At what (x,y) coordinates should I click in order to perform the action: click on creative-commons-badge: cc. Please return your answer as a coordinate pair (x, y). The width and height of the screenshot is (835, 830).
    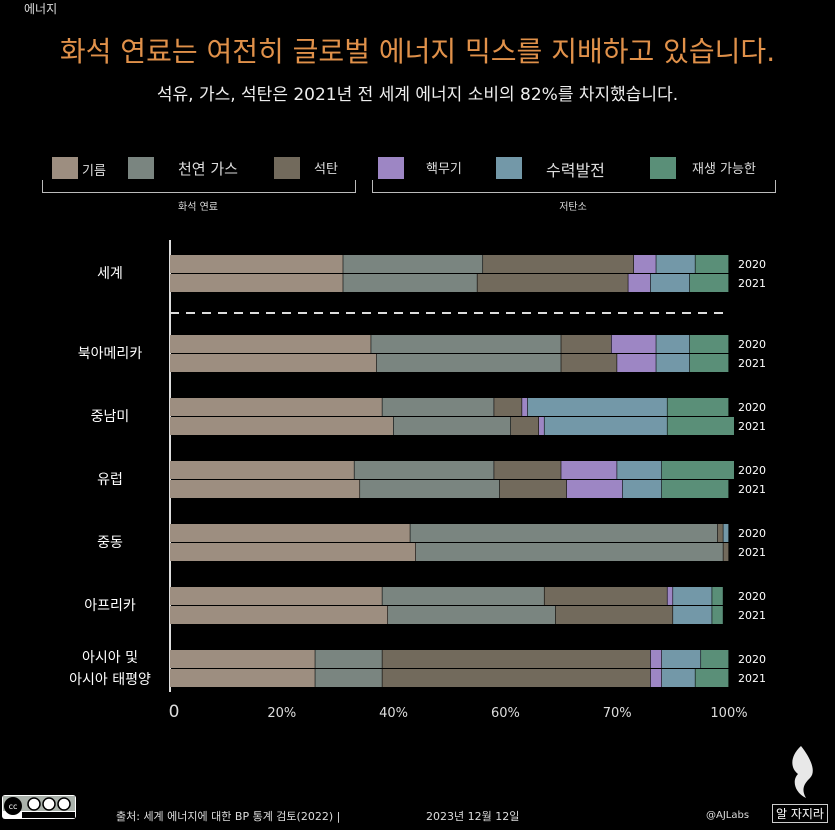
    Looking at the image, I should click on (39, 809).